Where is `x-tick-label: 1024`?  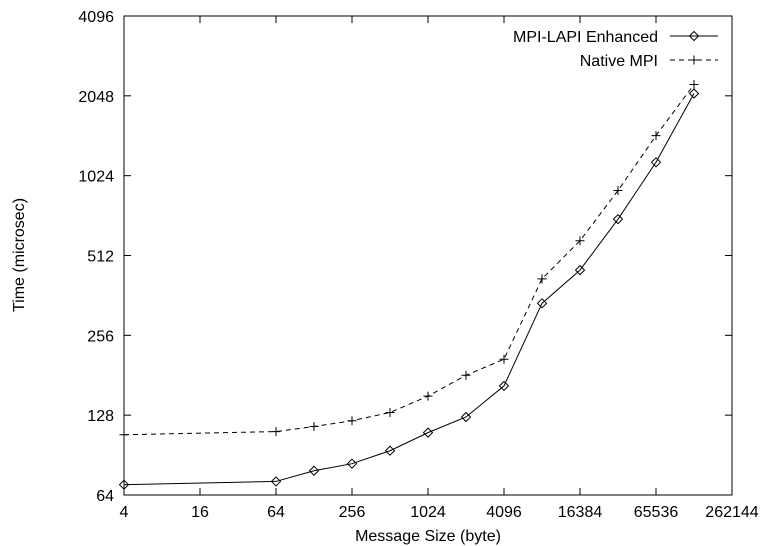
x-tick-label: 1024 is located at coordinates (428, 512).